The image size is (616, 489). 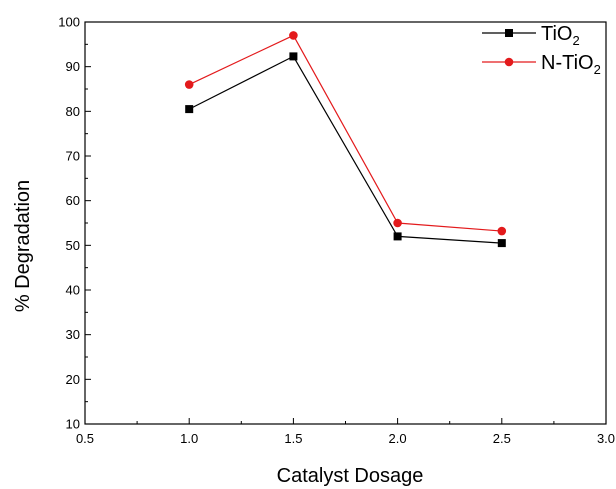 What do you see at coordinates (345, 432) in the screenshot?
I see `x-axis: 0.5 1.0 1.5 2.0 2.5 3.0` at bounding box center [345, 432].